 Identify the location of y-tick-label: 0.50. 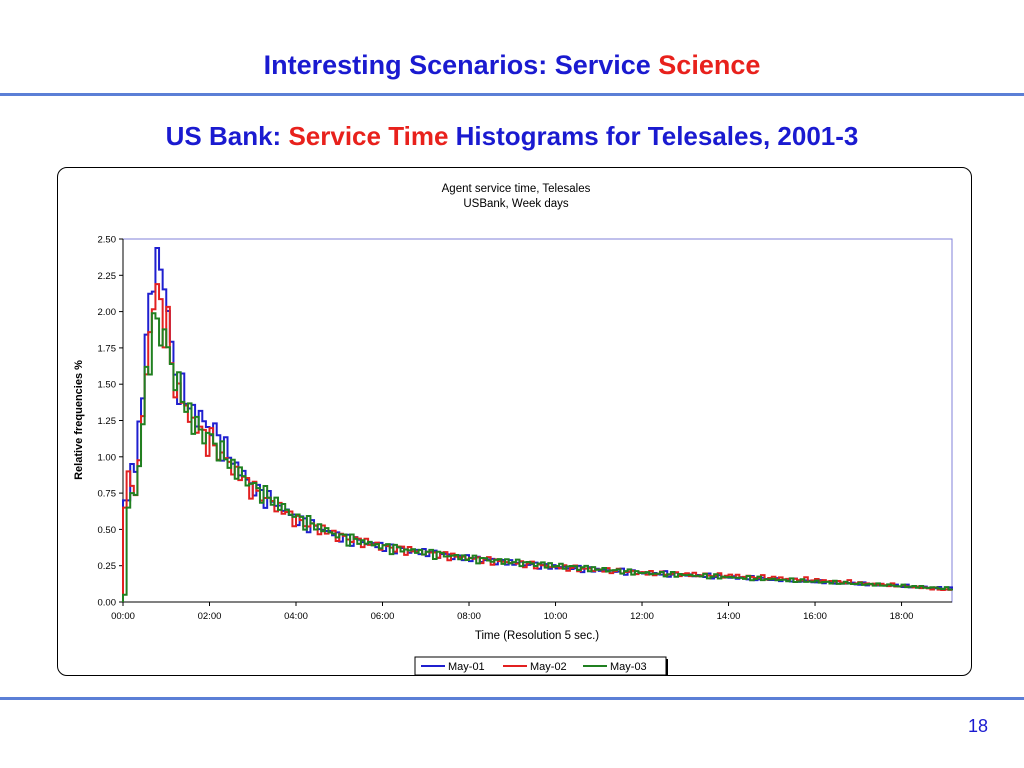
(107, 530).